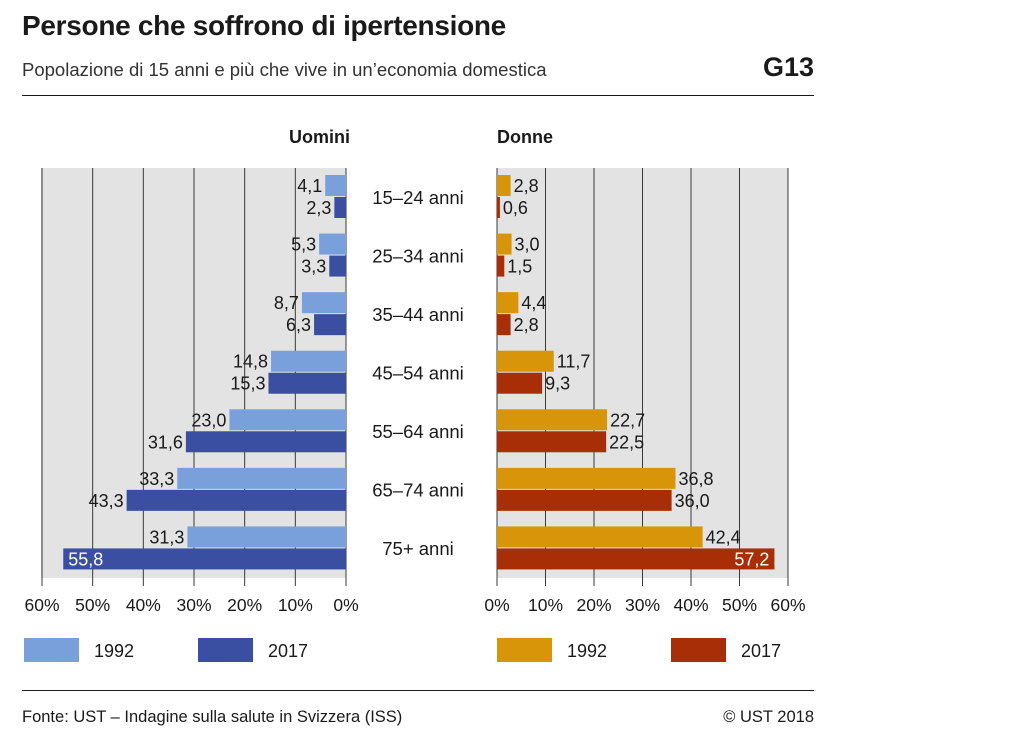 Image resolution: width=1024 pixels, height=732 pixels. What do you see at coordinates (527, 245) in the screenshot?
I see `donne-value-label: 3,0` at bounding box center [527, 245].